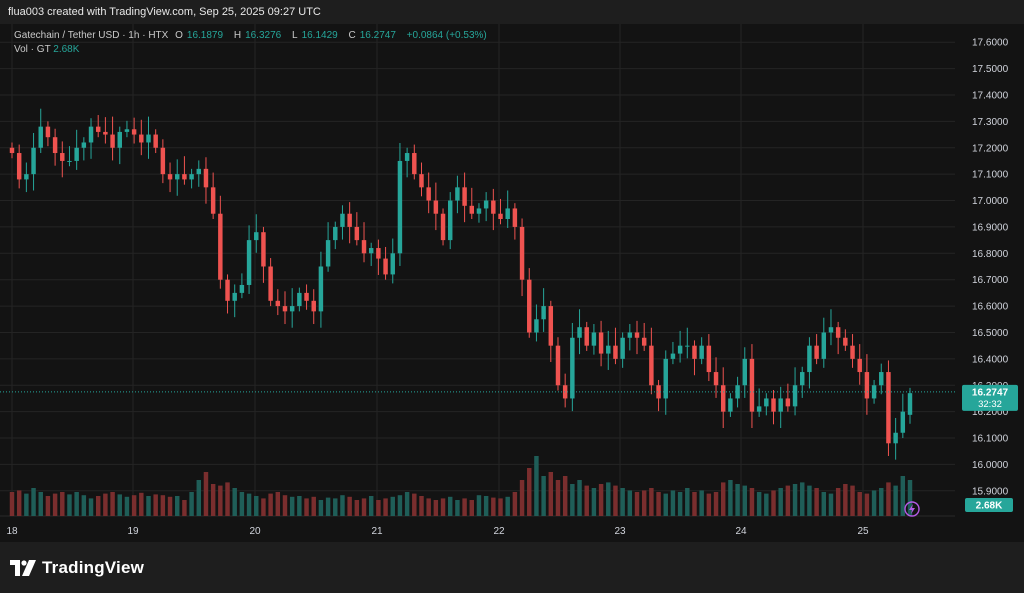 The image size is (1024, 593). I want to click on tradingview-brand: TradingView, so click(93, 567).